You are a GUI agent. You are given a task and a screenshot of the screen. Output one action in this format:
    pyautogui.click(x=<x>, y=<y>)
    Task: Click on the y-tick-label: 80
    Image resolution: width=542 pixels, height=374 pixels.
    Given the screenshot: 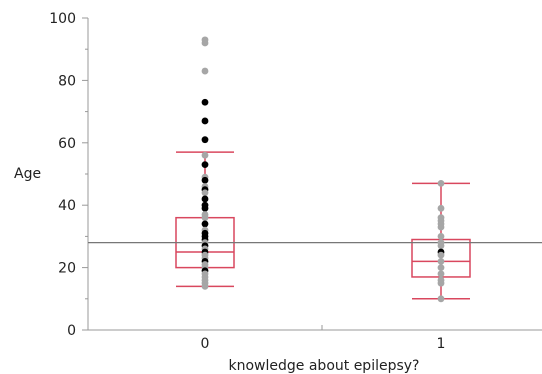 What is the action you would take?
    pyautogui.click(x=67, y=81)
    